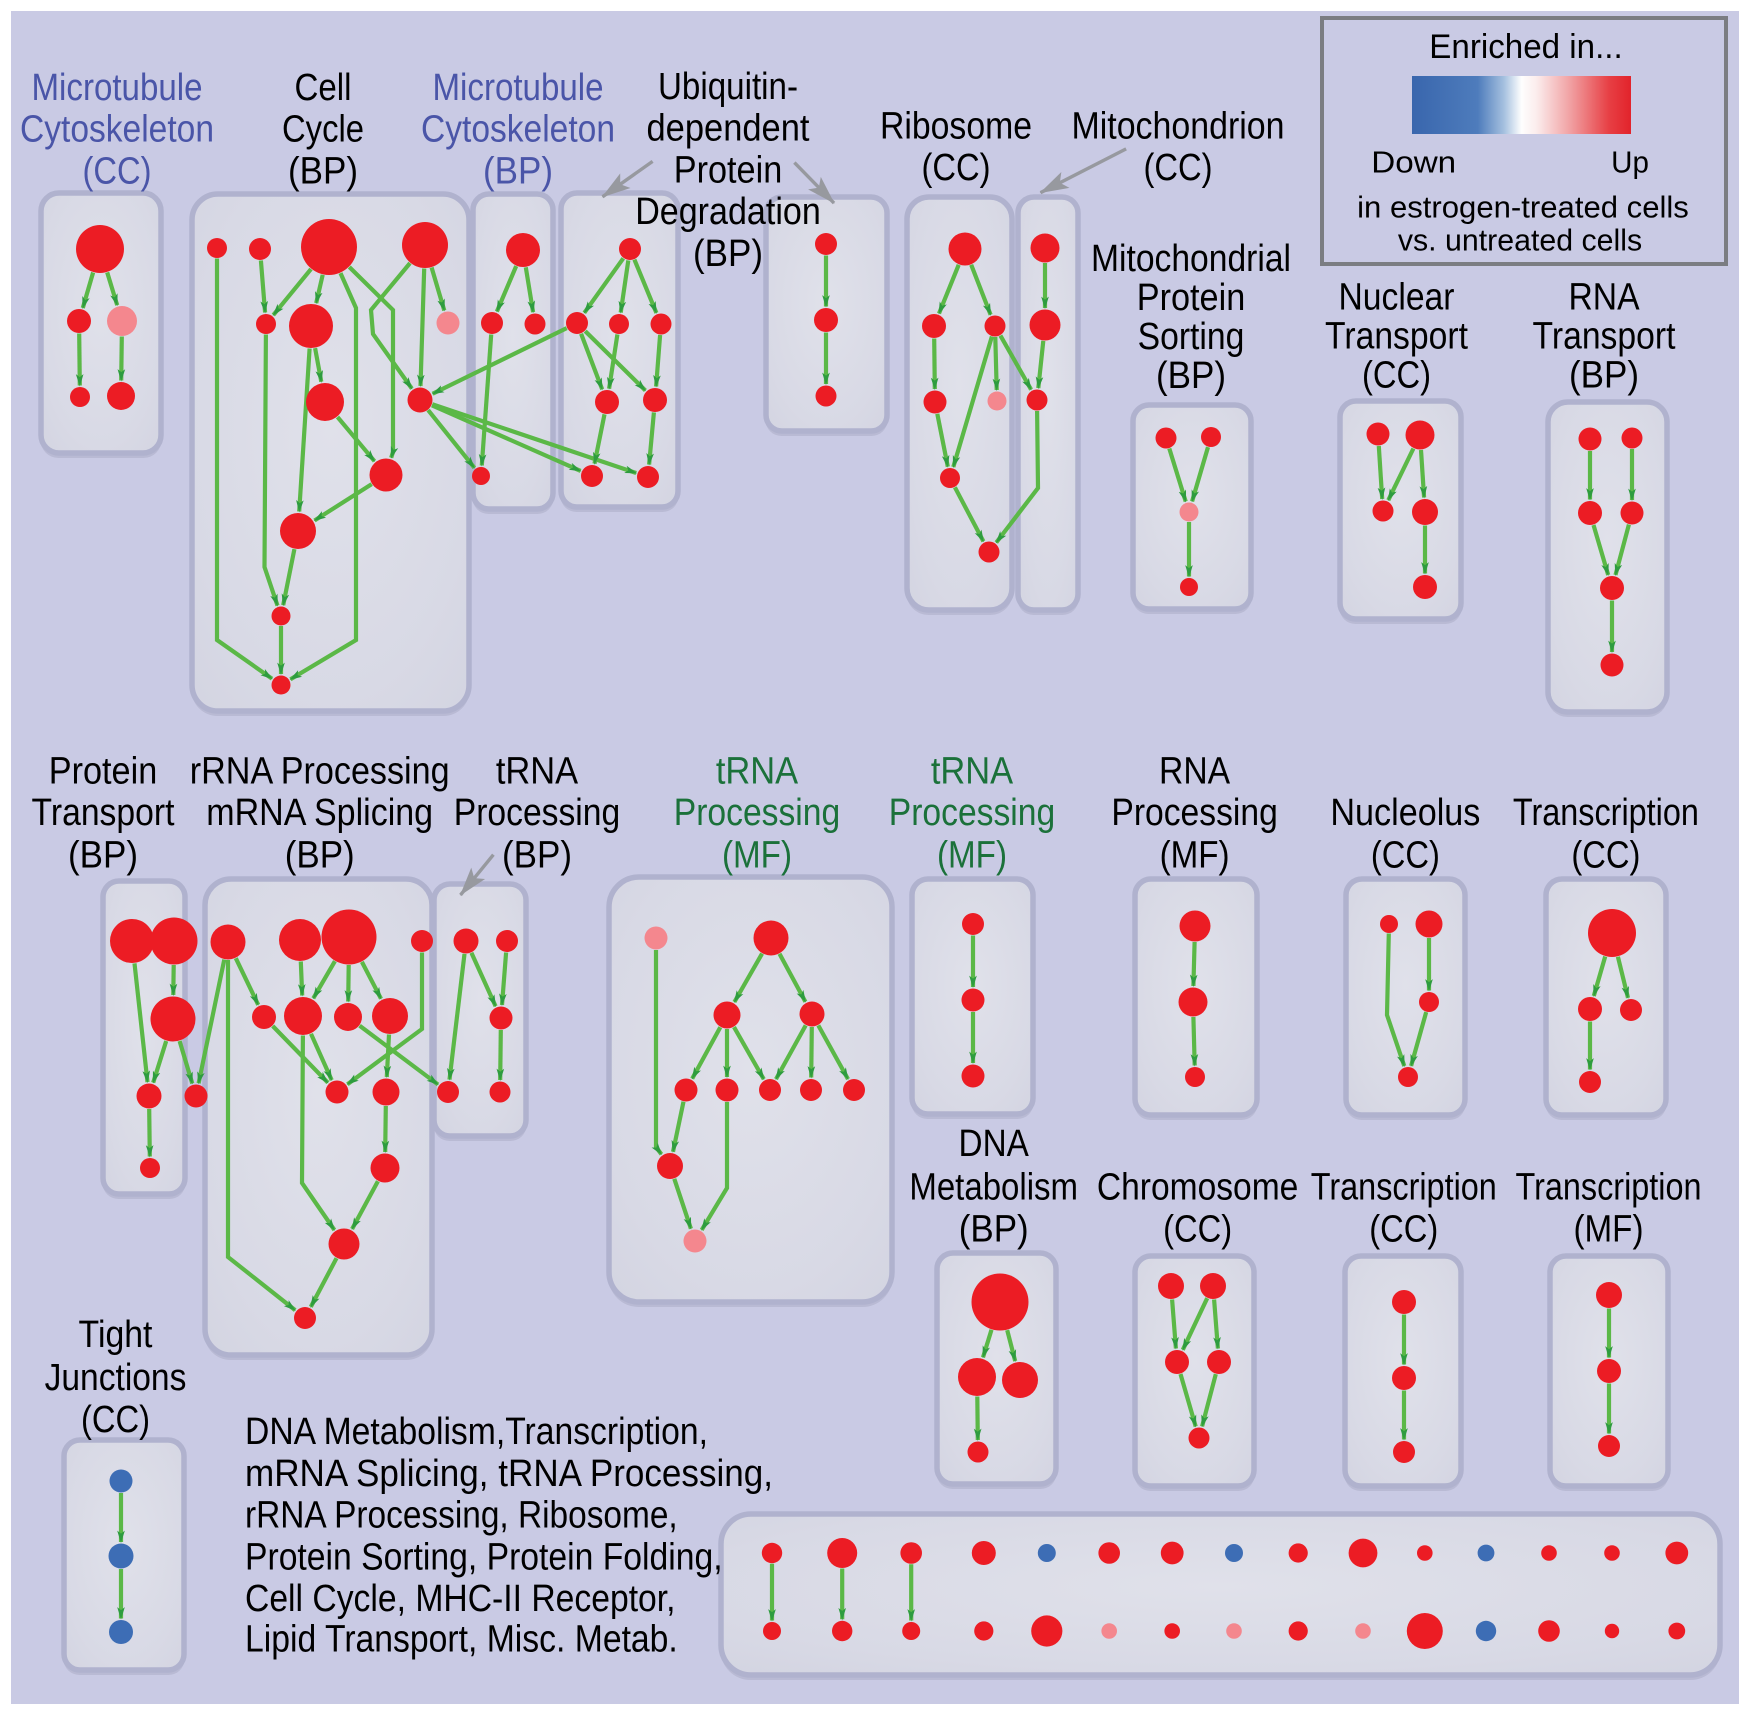  I want to click on svg-text: Degradation, so click(728, 212).